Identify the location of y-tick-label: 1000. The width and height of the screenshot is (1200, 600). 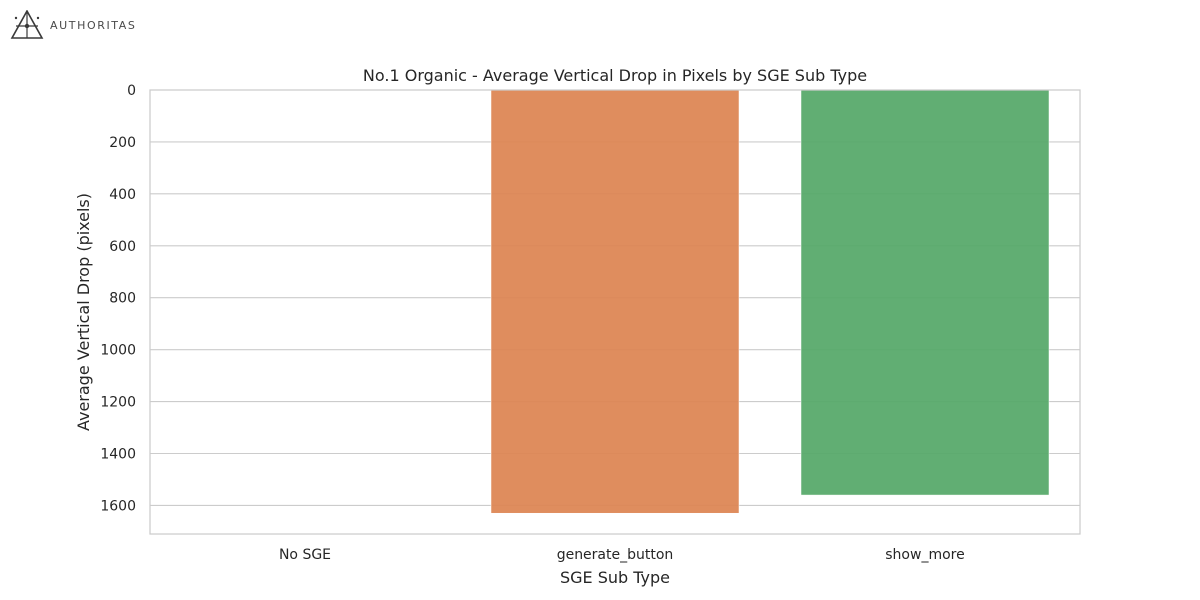
(118, 351).